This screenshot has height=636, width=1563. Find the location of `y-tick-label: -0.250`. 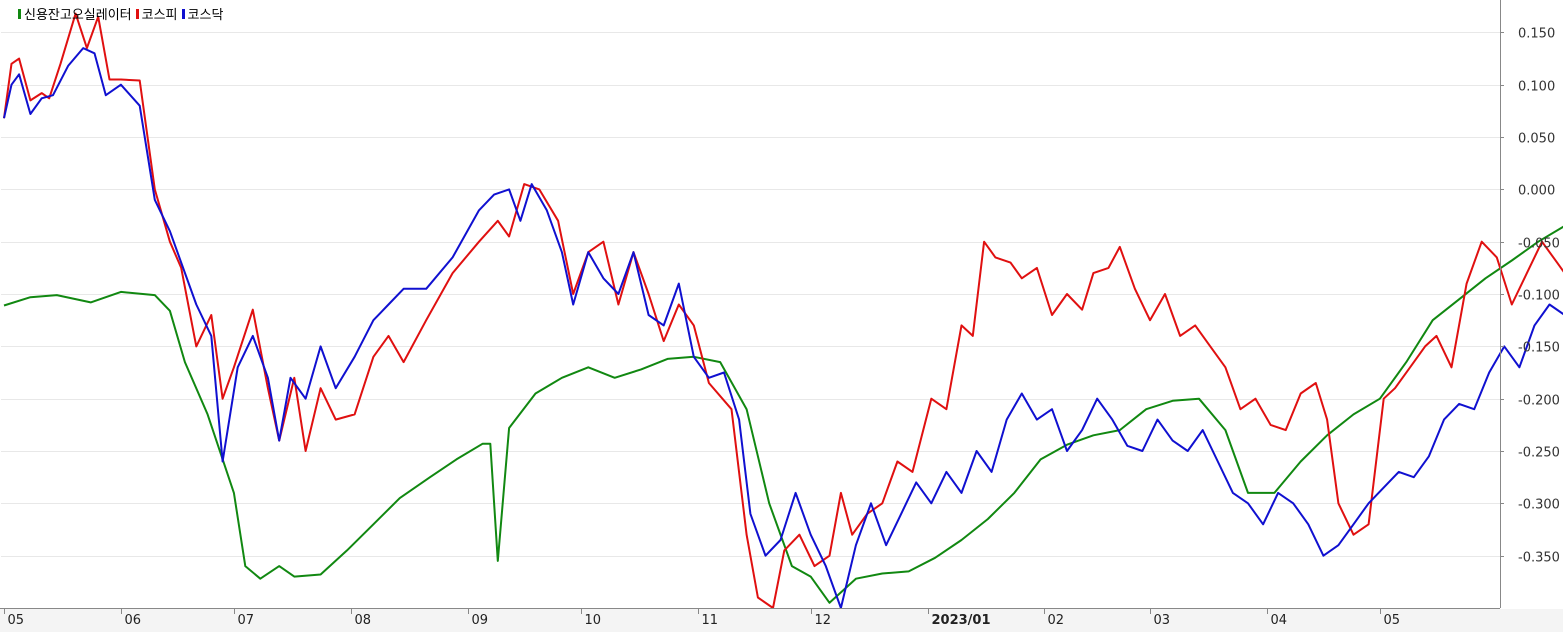

y-tick-label: -0.250 is located at coordinates (1539, 453).